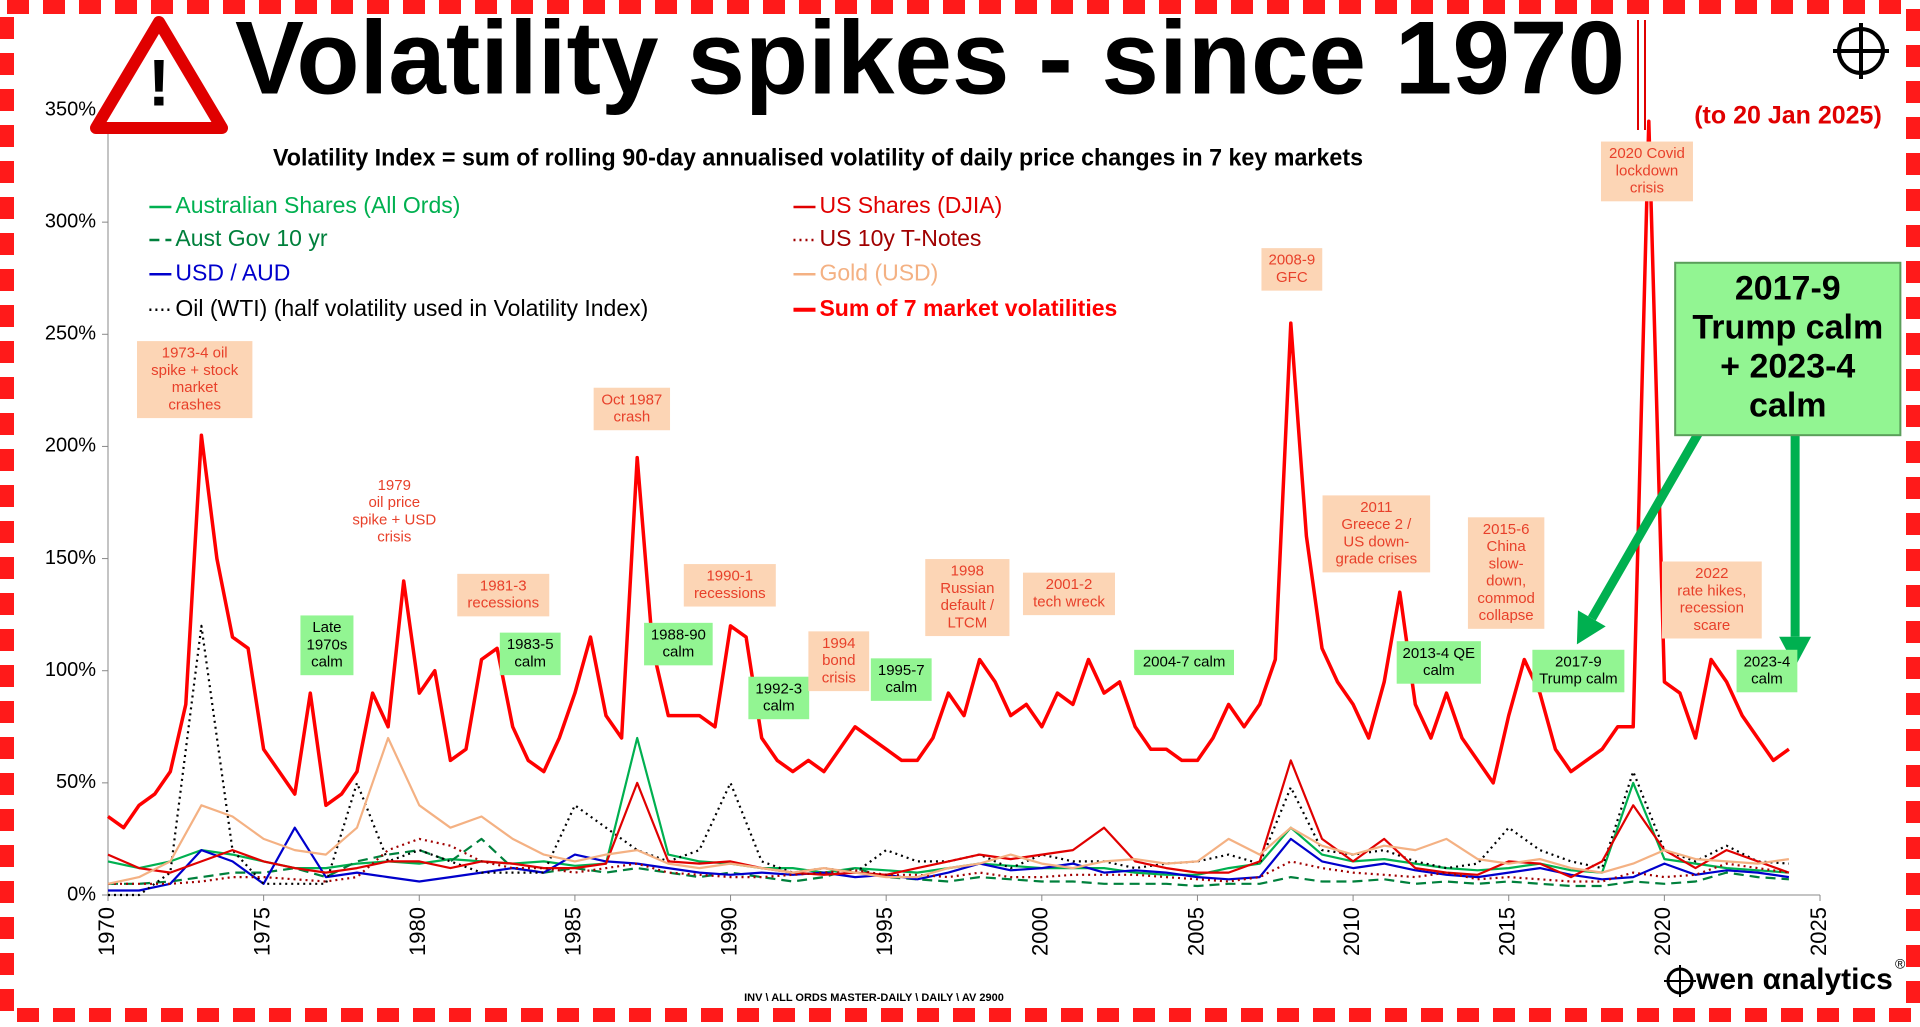 The height and width of the screenshot is (1027, 1920). I want to click on annotation-text: 2023-4, so click(1767, 661).